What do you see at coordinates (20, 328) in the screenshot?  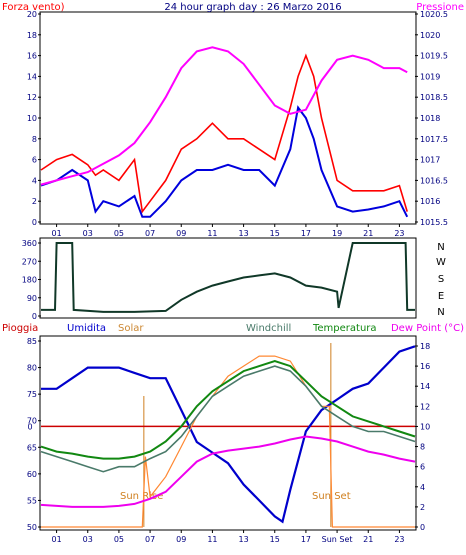 I see `rain-legend: Pioggia` at bounding box center [20, 328].